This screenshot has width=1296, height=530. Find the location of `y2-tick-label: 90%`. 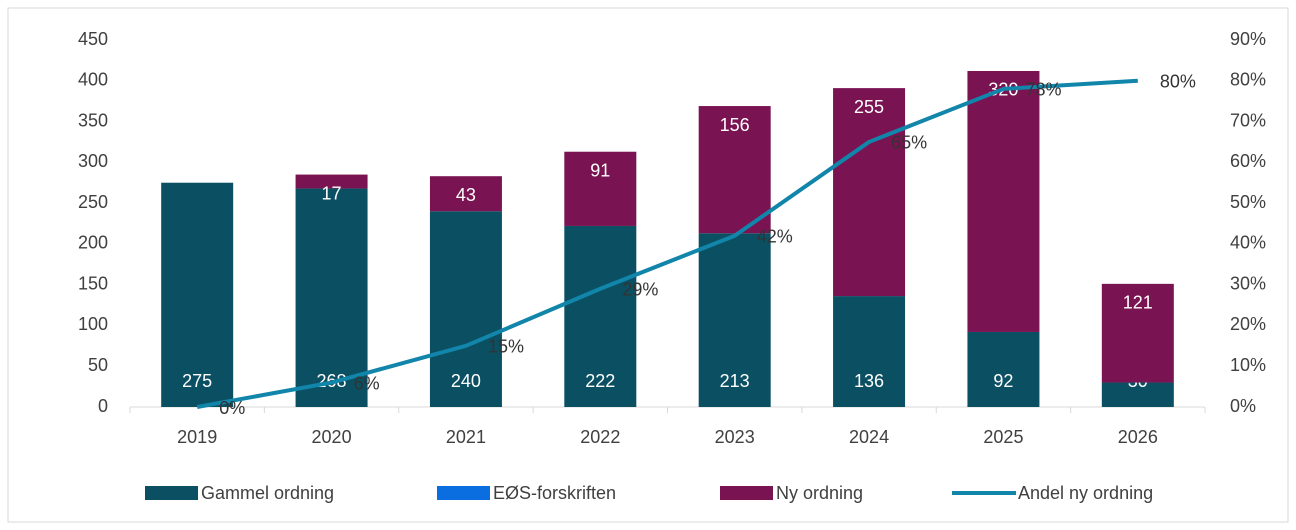

y2-tick-label: 90% is located at coordinates (1248, 39).